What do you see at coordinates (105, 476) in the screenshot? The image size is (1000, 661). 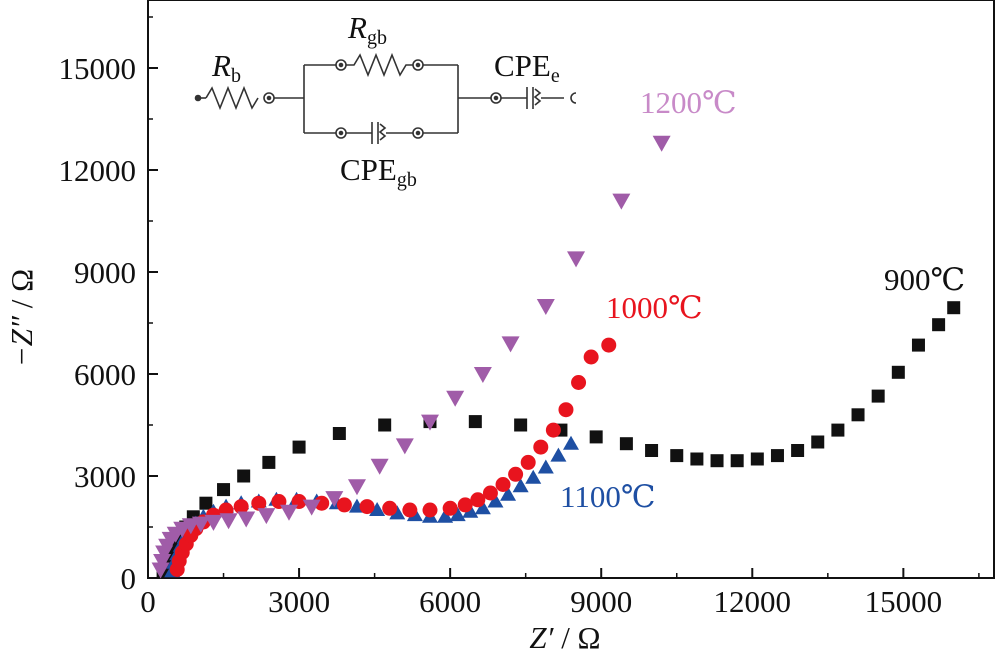 I see `y-tick-label: 3000` at bounding box center [105, 476].